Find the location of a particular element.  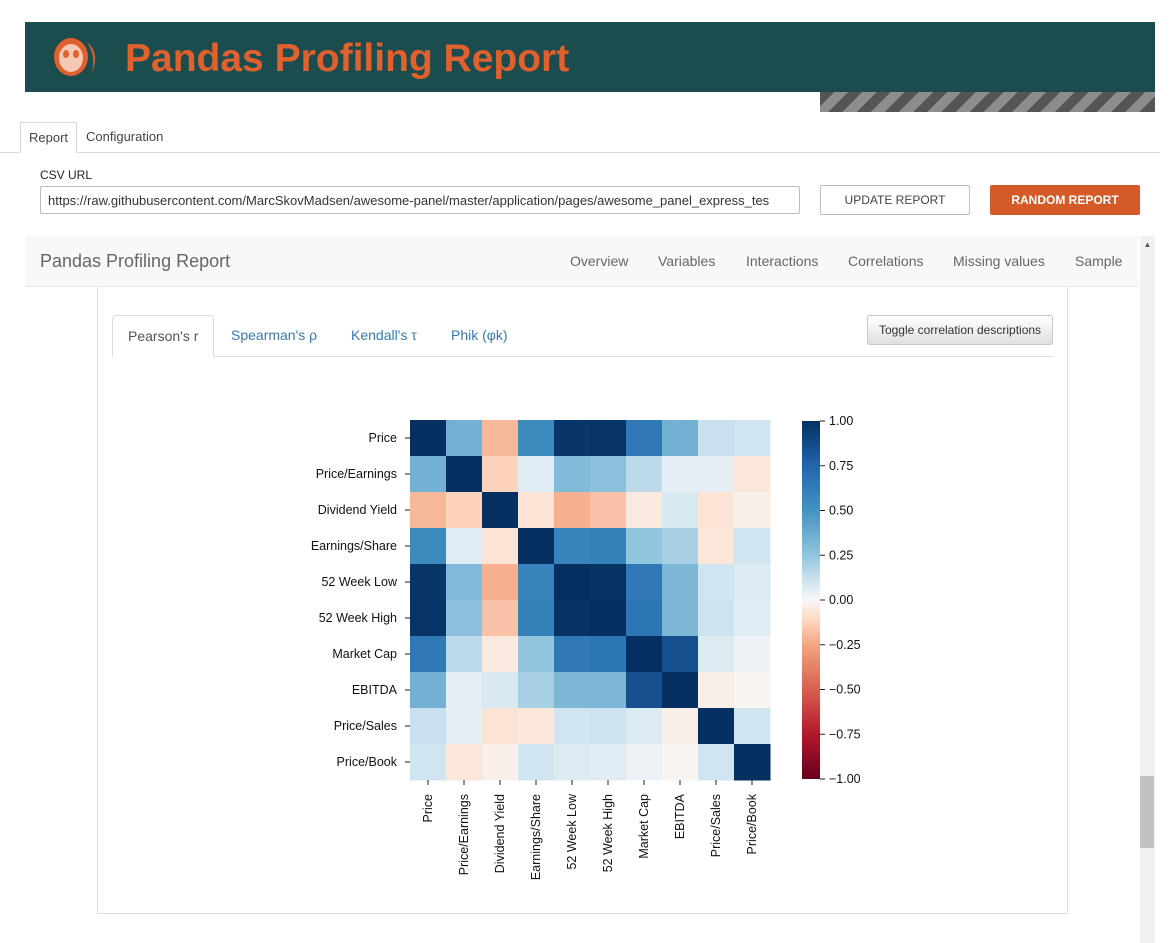

nav-correlations: Correlations is located at coordinates (886, 261).